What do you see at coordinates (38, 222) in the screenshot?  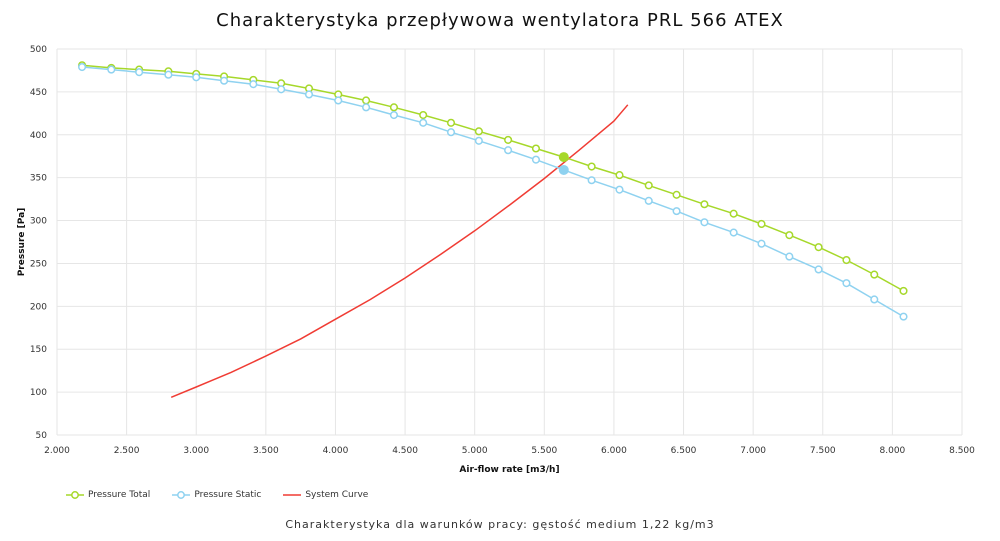 I see `y-tick-label: 300` at bounding box center [38, 222].